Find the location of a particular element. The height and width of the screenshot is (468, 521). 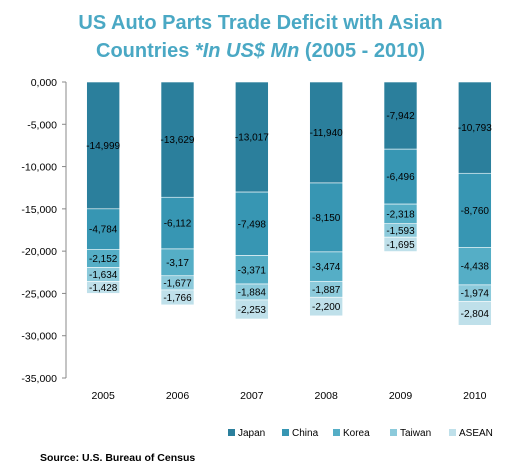

data-label: -7,498 is located at coordinates (252, 224).